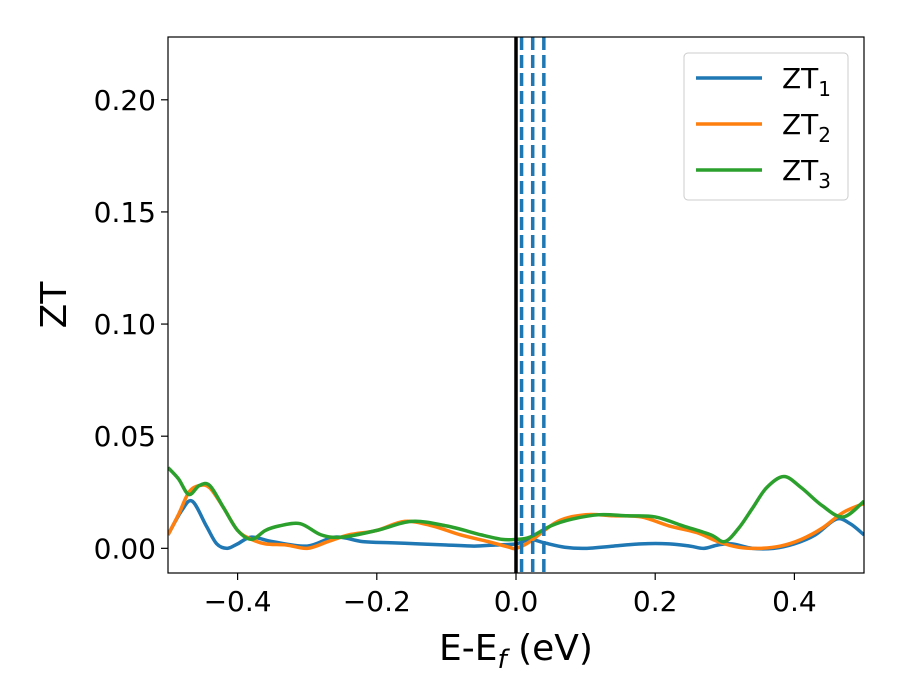  What do you see at coordinates (125, 548) in the screenshot?
I see `y-tick-label: 0.00` at bounding box center [125, 548].